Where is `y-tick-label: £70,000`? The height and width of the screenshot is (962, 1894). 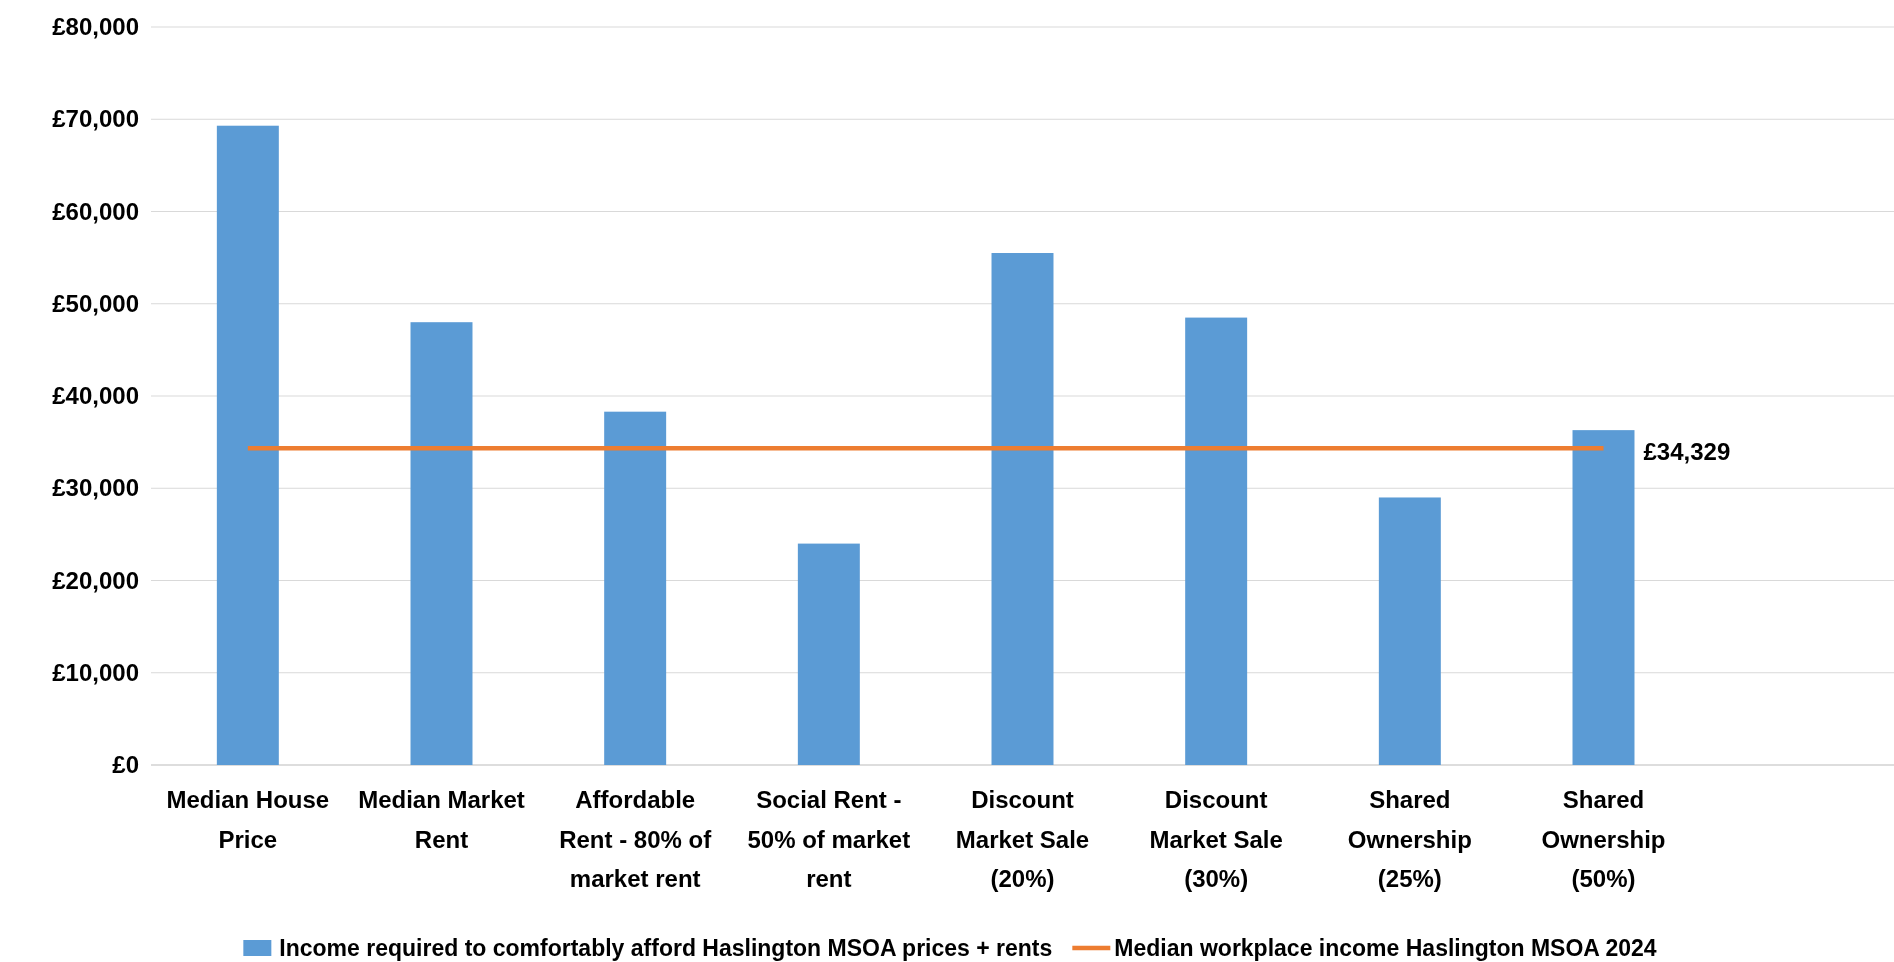
y-tick-label: £70,000 is located at coordinates (95, 119).